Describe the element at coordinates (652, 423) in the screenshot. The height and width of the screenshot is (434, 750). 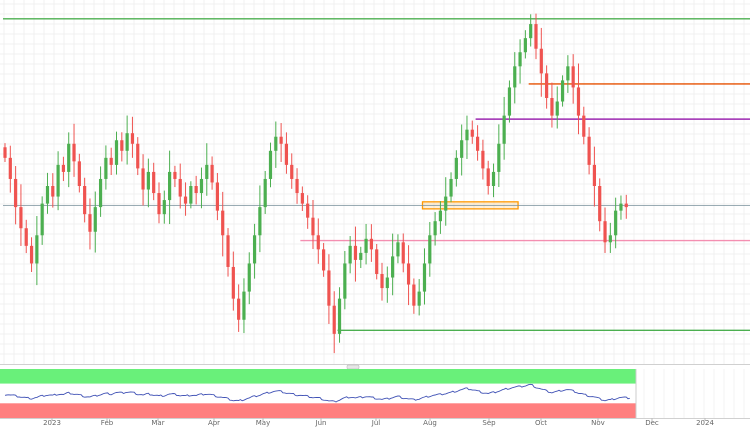
I see `x-tick-label: Dec` at that location.